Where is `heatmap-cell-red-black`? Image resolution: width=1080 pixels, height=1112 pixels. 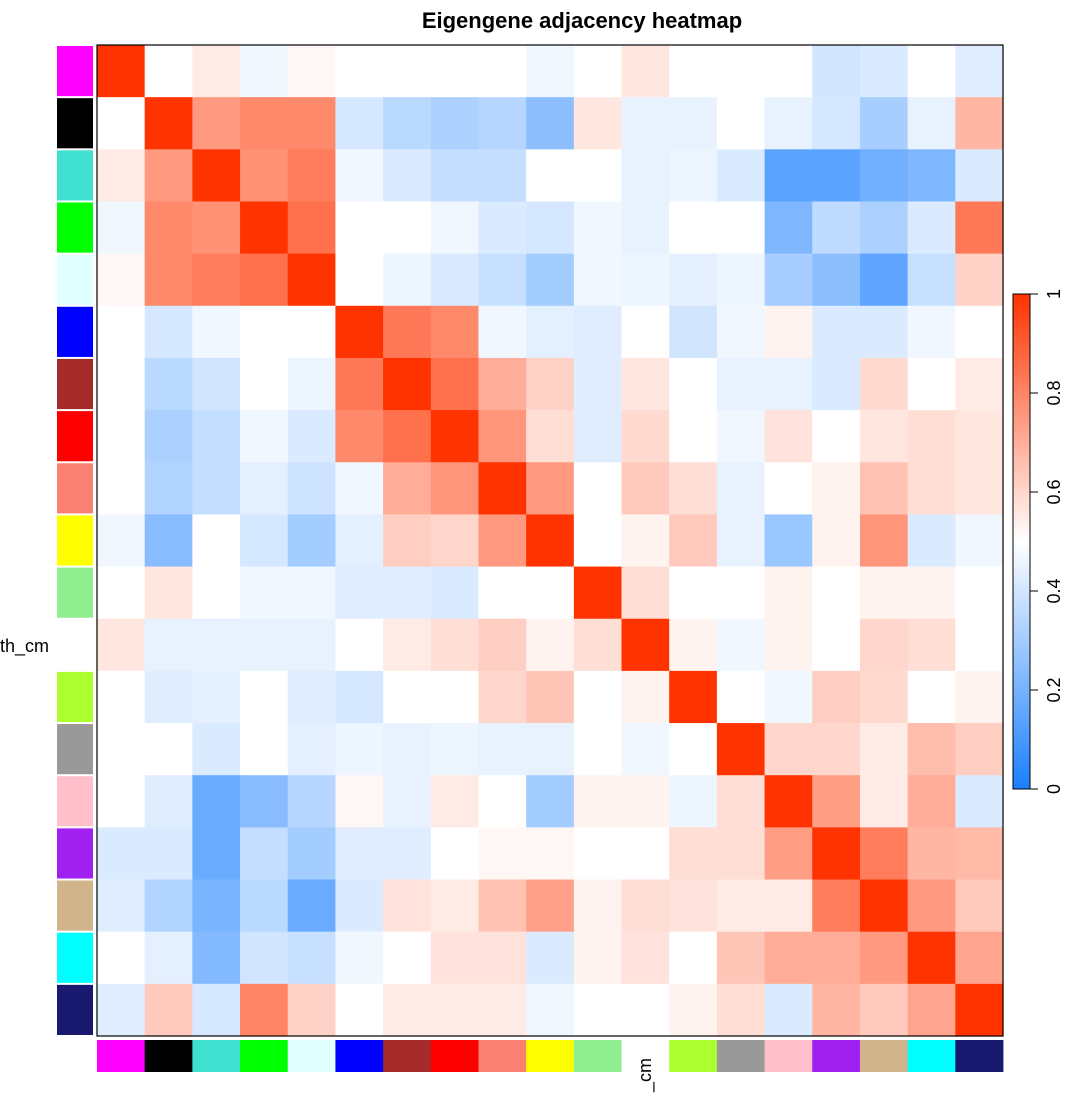 heatmap-cell-red-black is located at coordinates (168, 436).